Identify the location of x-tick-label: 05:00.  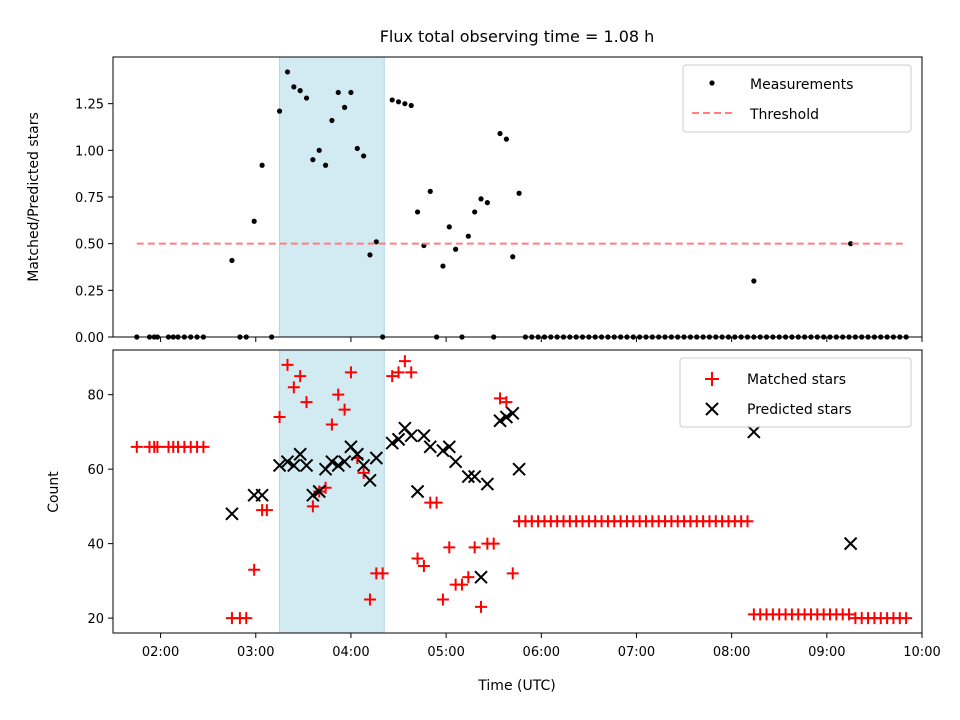
(445, 652).